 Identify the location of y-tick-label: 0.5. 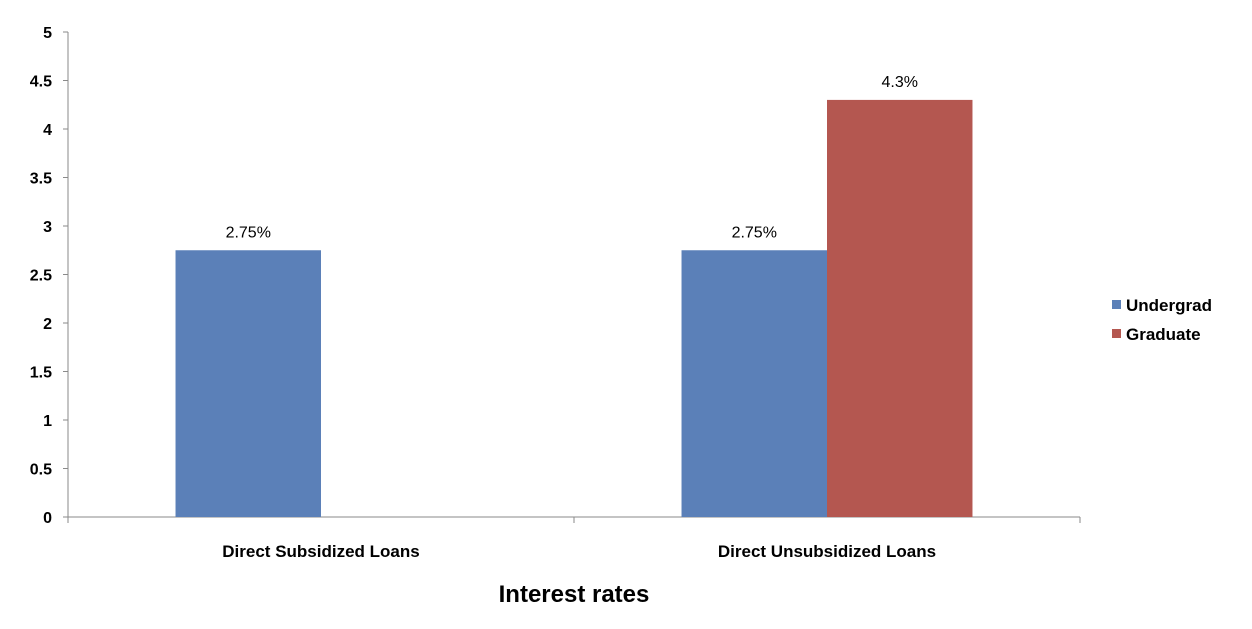
(41, 470).